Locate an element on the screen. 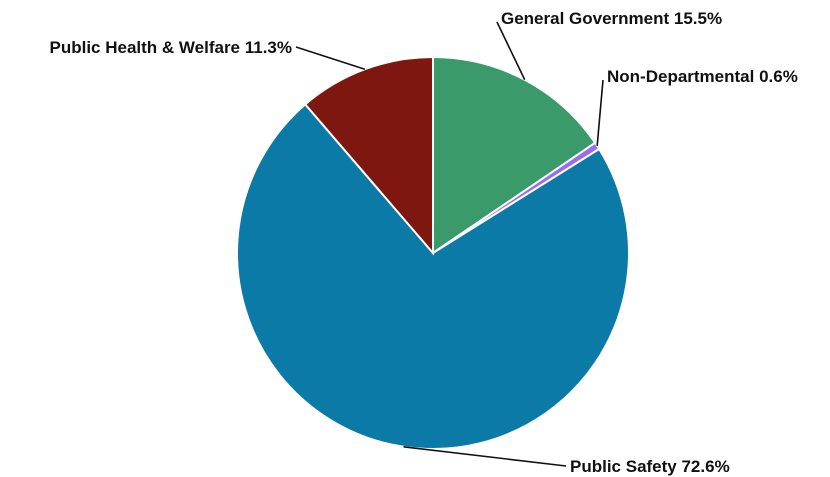  leader-line-non-departmental is located at coordinates (600, 112).